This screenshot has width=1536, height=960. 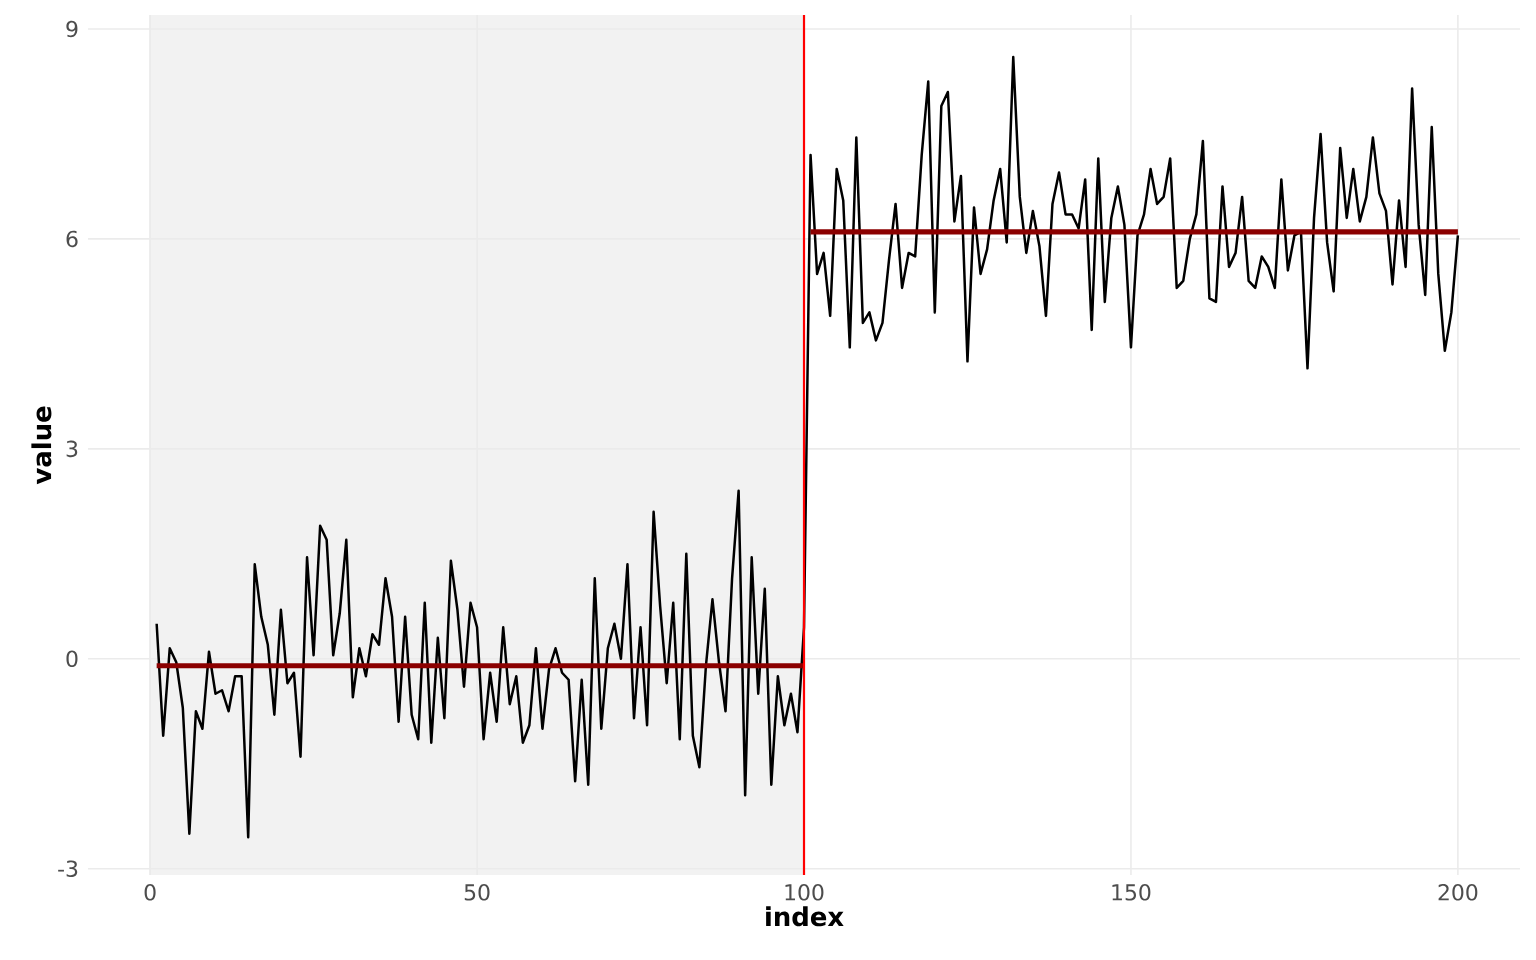 I want to click on x-tick-label: 200, so click(x=1458, y=892).